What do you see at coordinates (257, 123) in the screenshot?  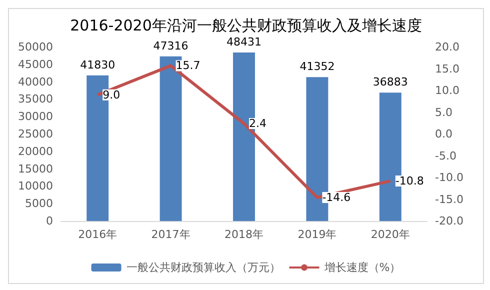 I see `data-label: 2.4` at bounding box center [257, 123].